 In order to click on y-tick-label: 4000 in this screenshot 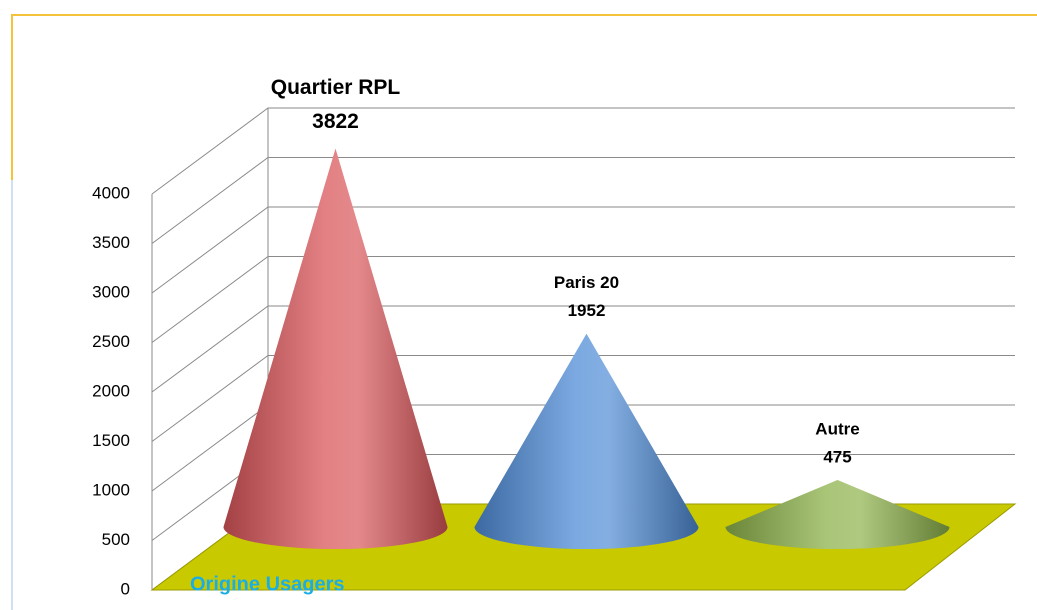, I will do `click(111, 192)`.